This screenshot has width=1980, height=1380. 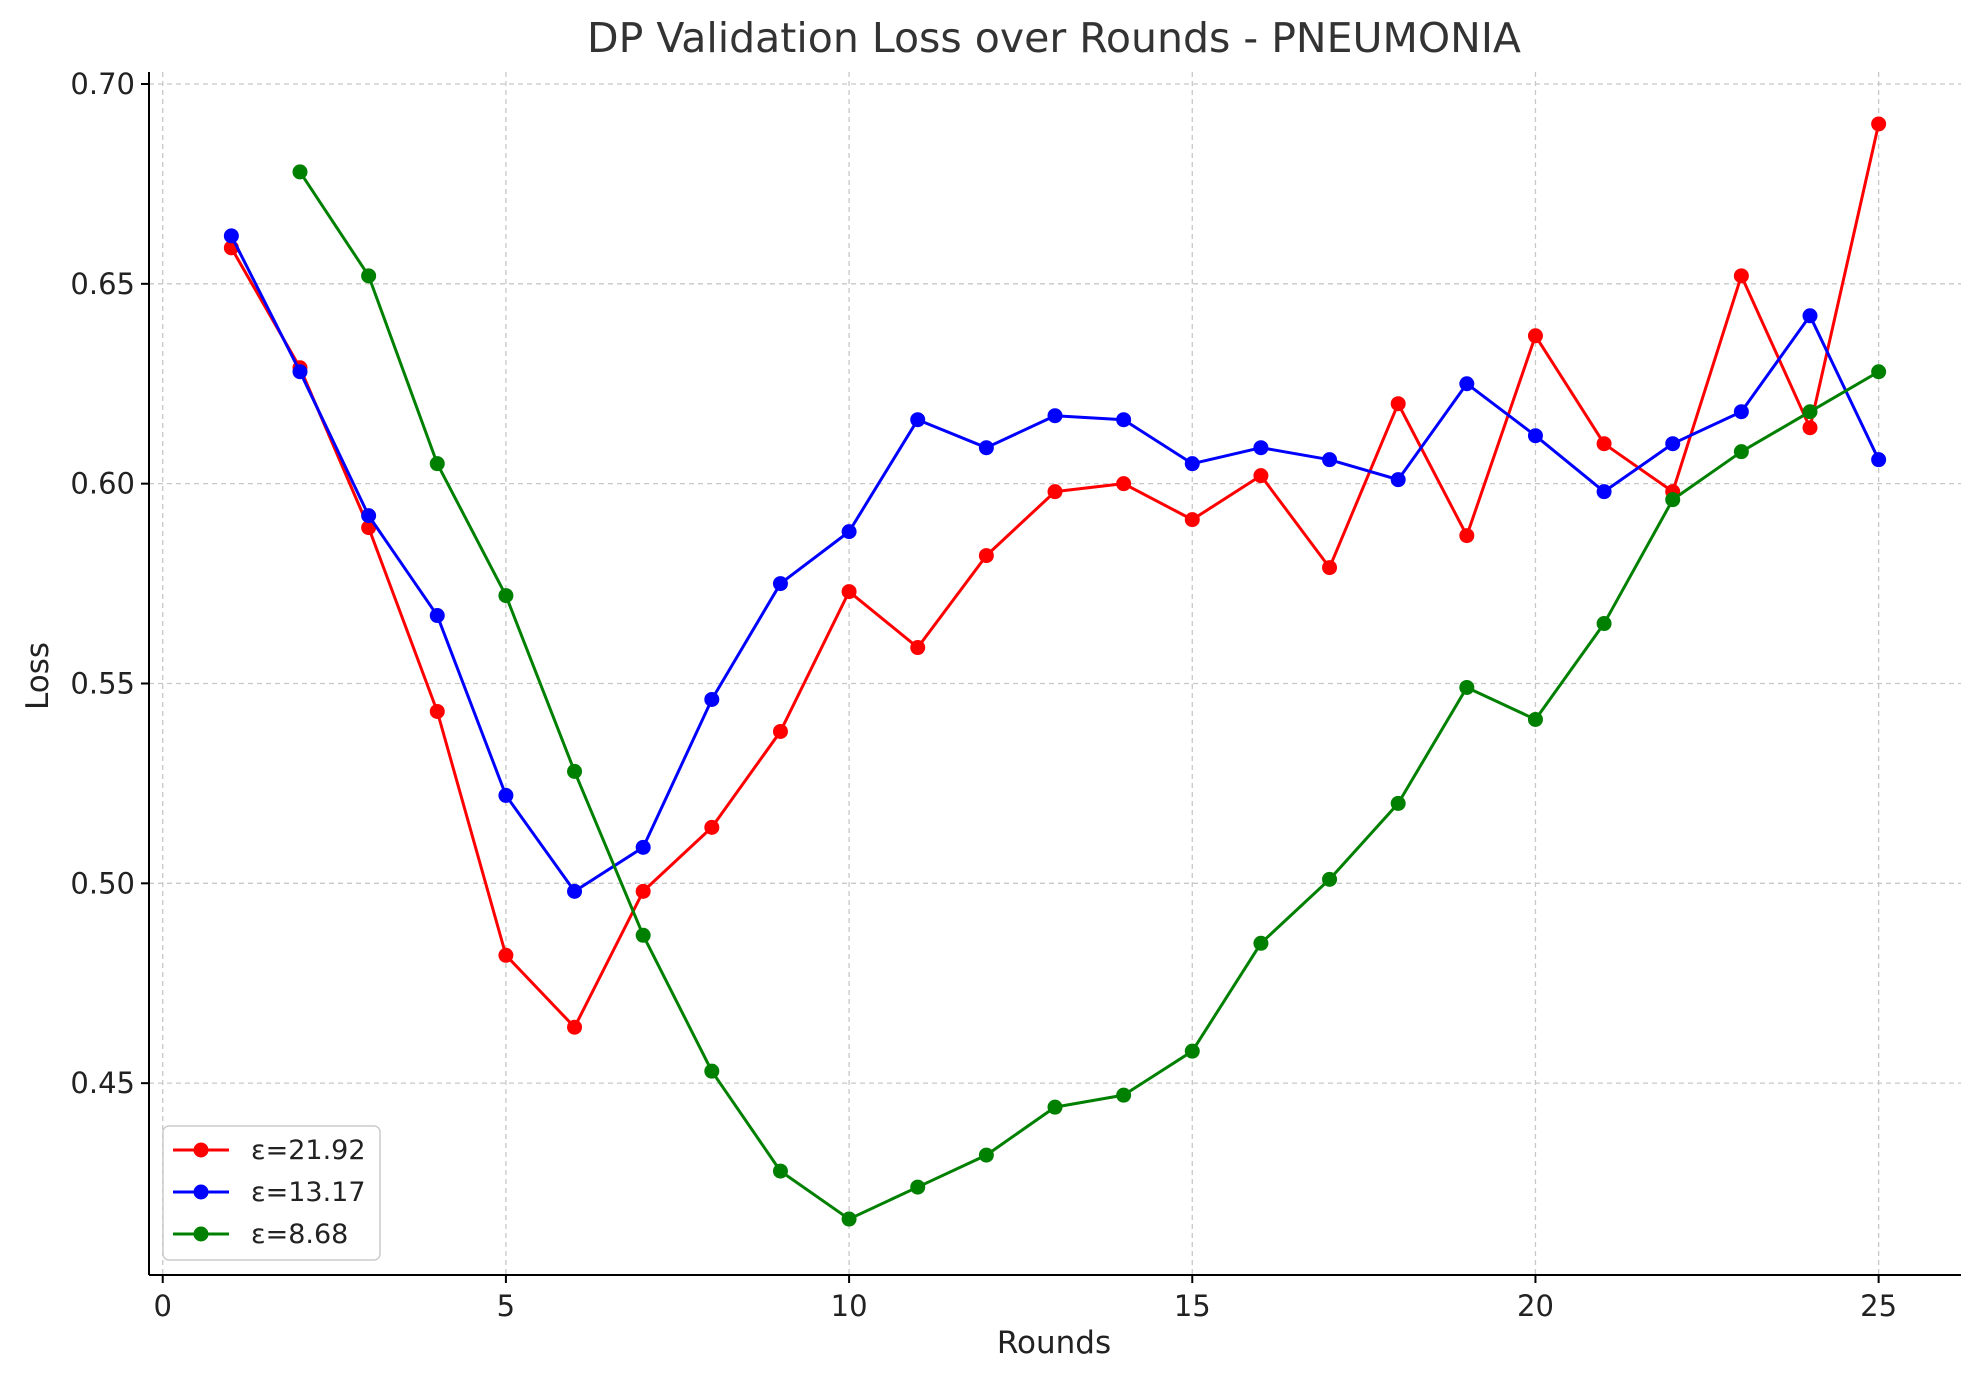 I want to click on legend-label: ε=8.68, so click(x=299, y=1234).